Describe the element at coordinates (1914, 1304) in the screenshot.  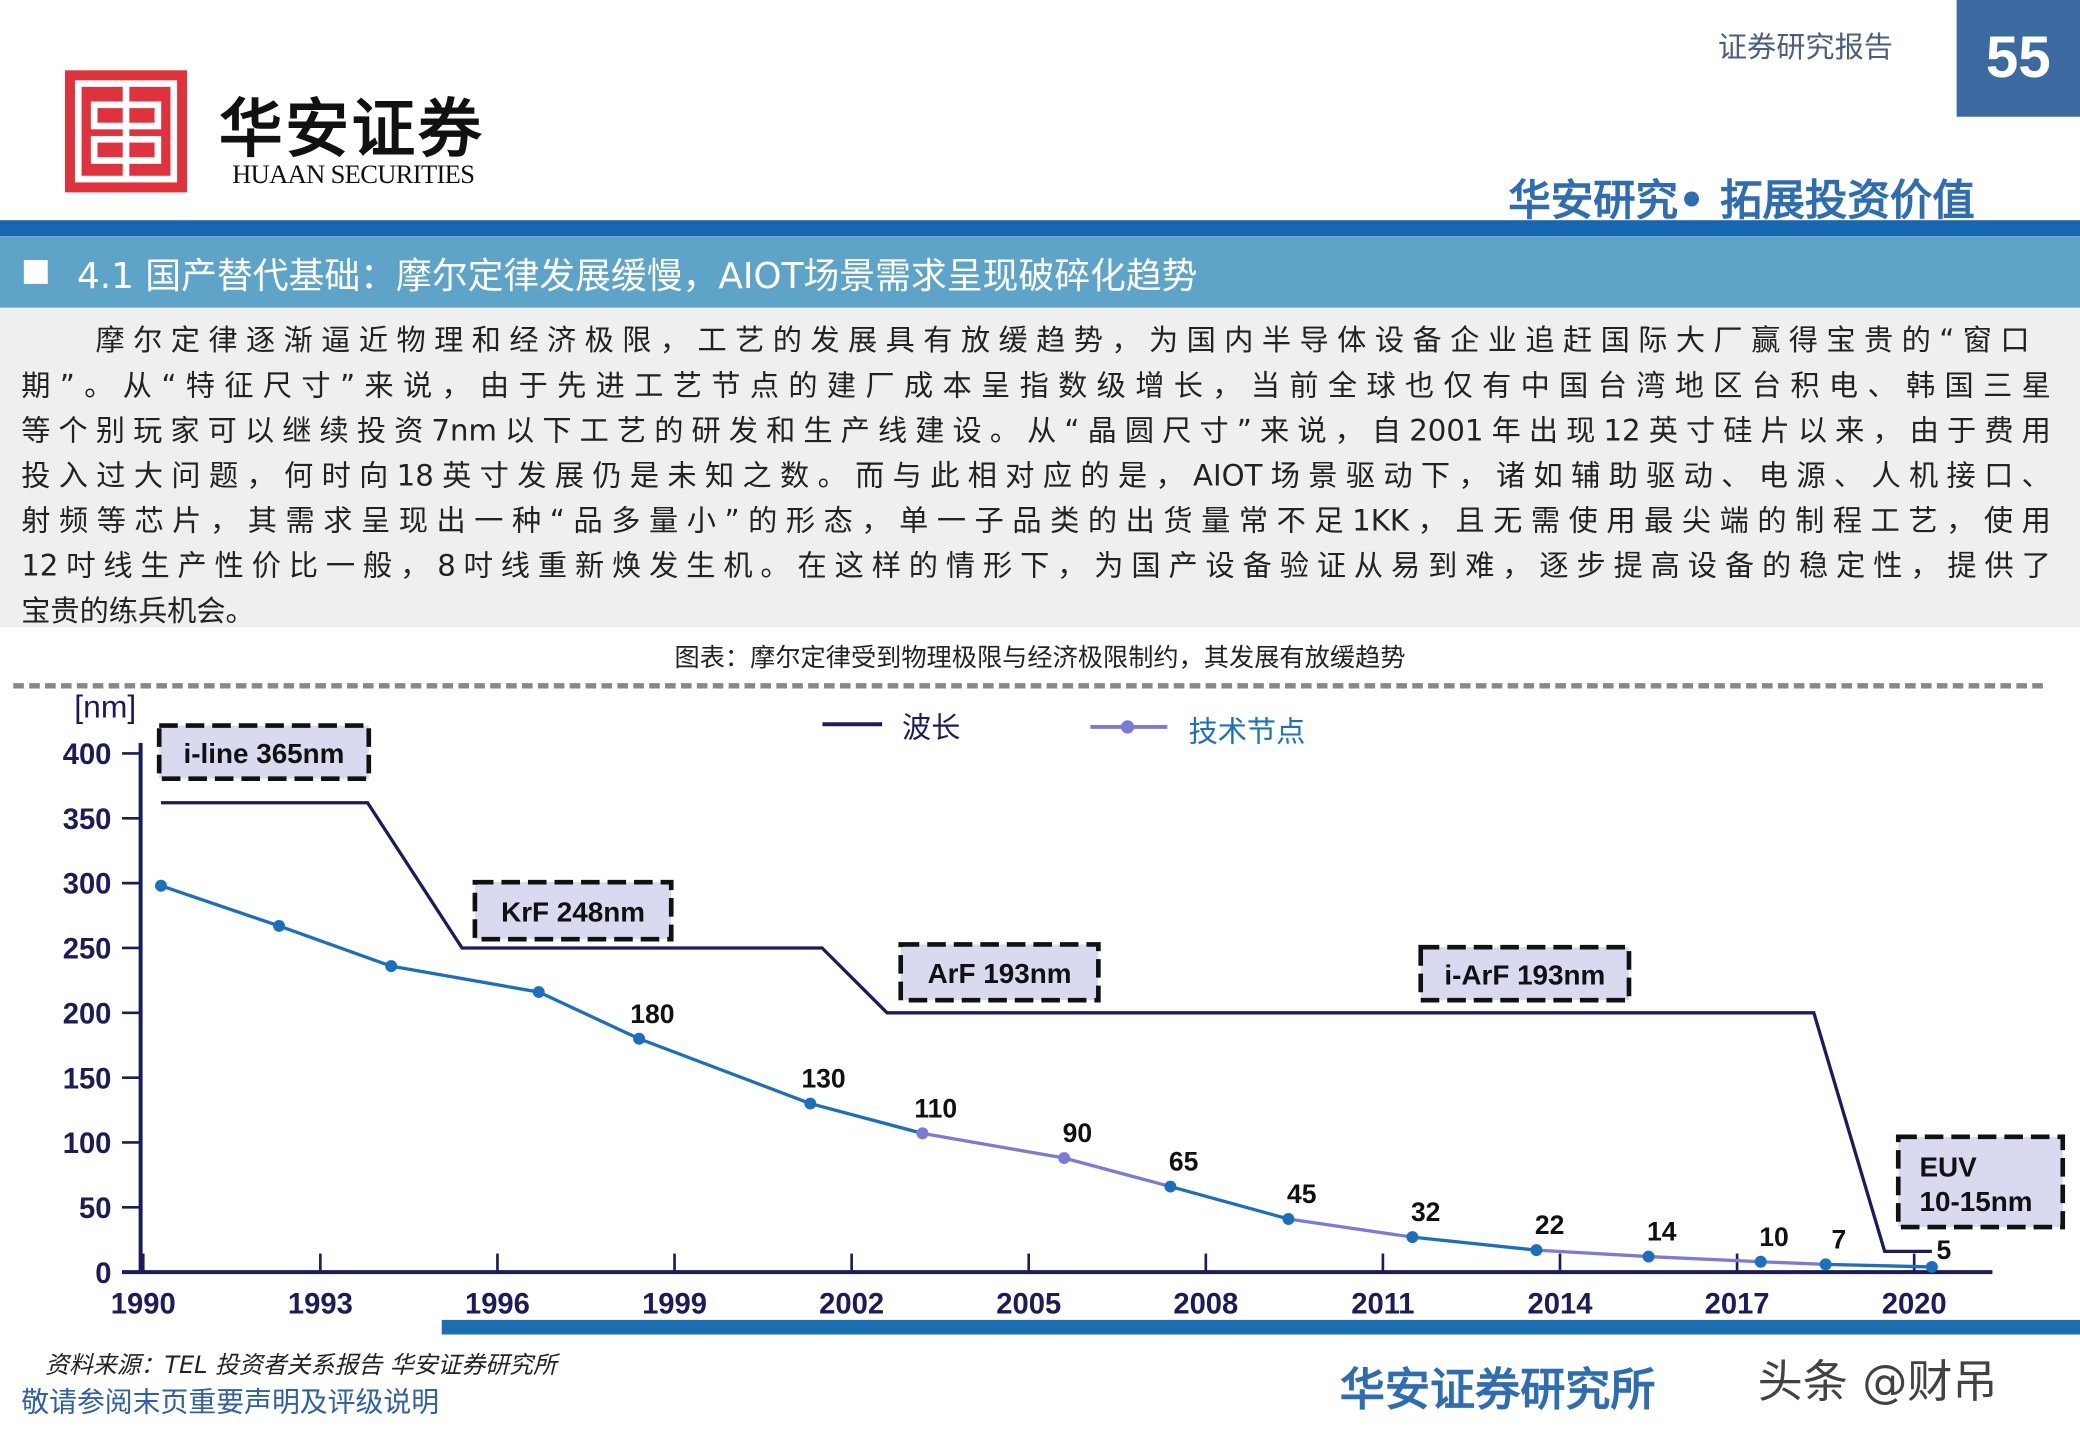
I see `x-tick-label: 2020` at that location.